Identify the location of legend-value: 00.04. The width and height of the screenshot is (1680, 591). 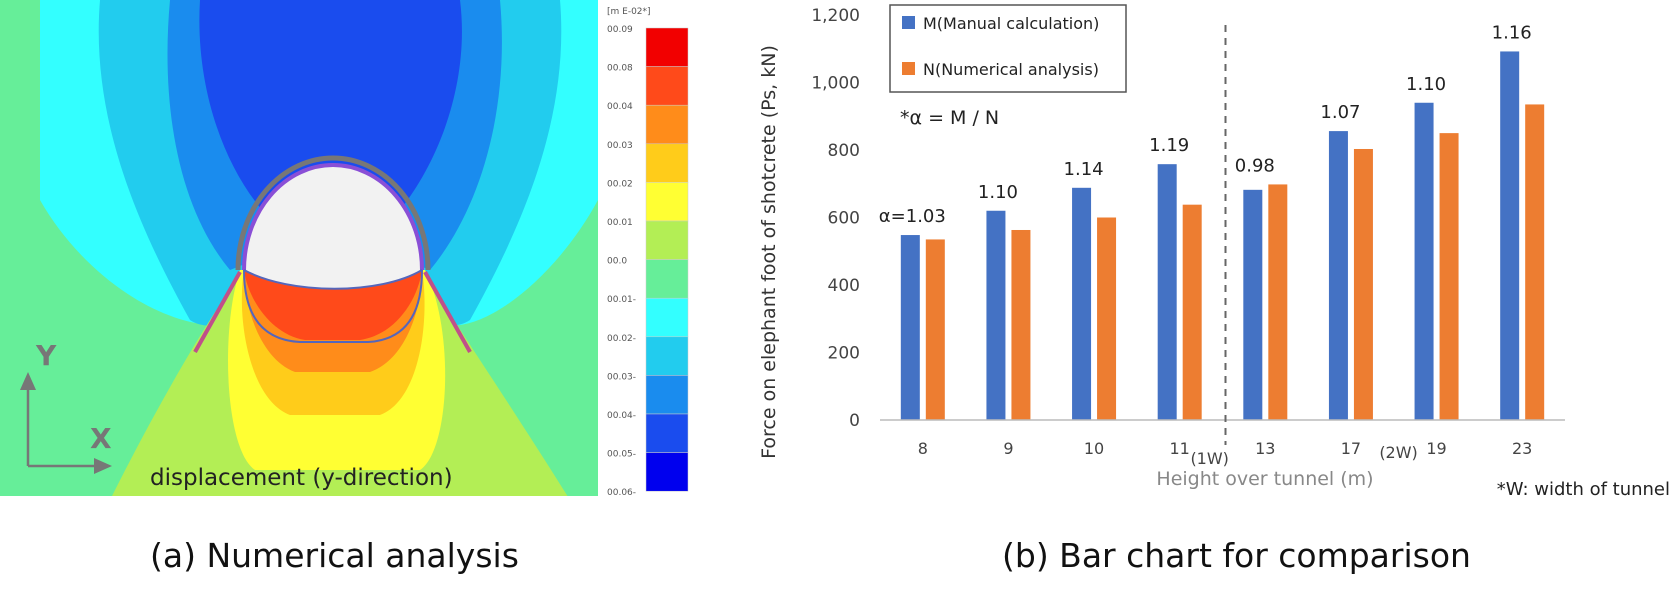
(620, 107).